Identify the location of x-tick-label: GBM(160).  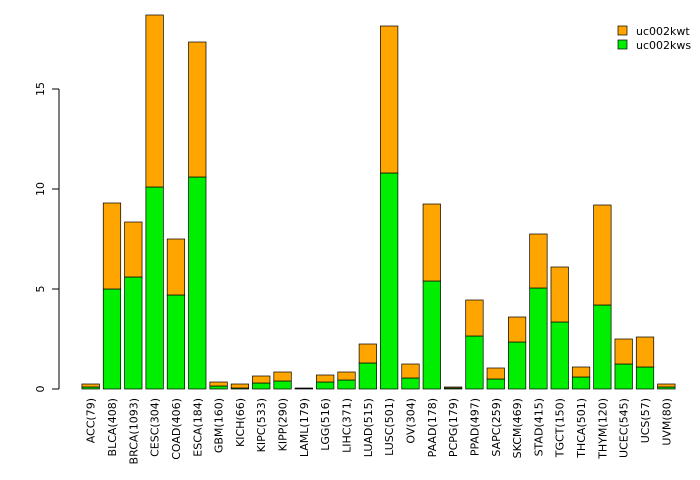
(219, 425).